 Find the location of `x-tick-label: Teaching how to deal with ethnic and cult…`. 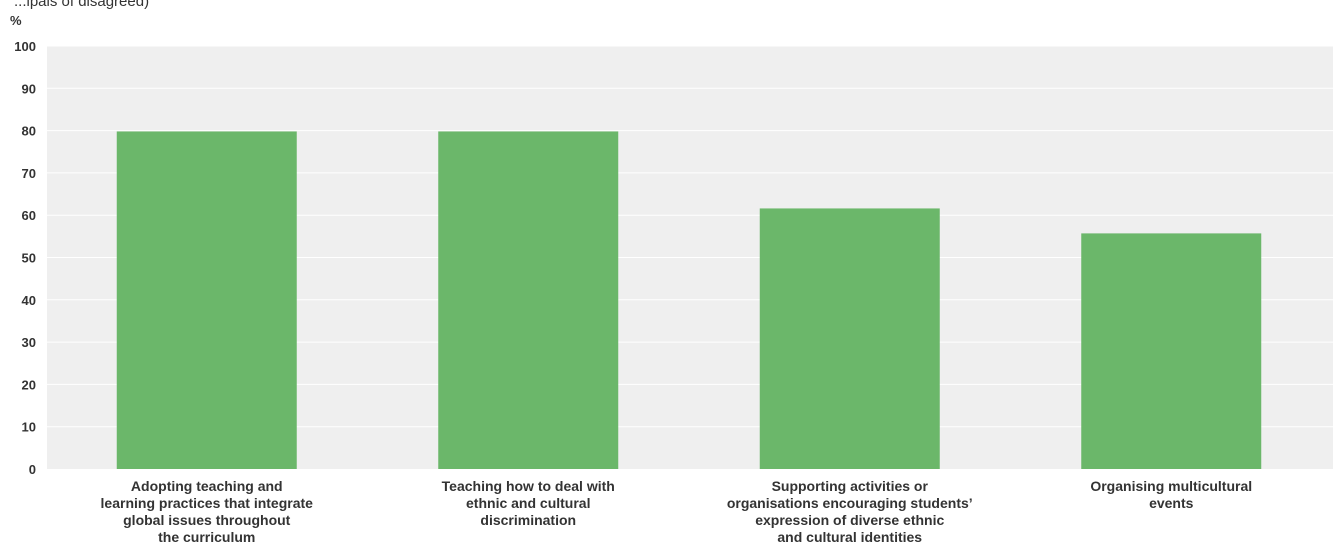

x-tick-label: Teaching how to deal with ethnic and cult… is located at coordinates (528, 503).